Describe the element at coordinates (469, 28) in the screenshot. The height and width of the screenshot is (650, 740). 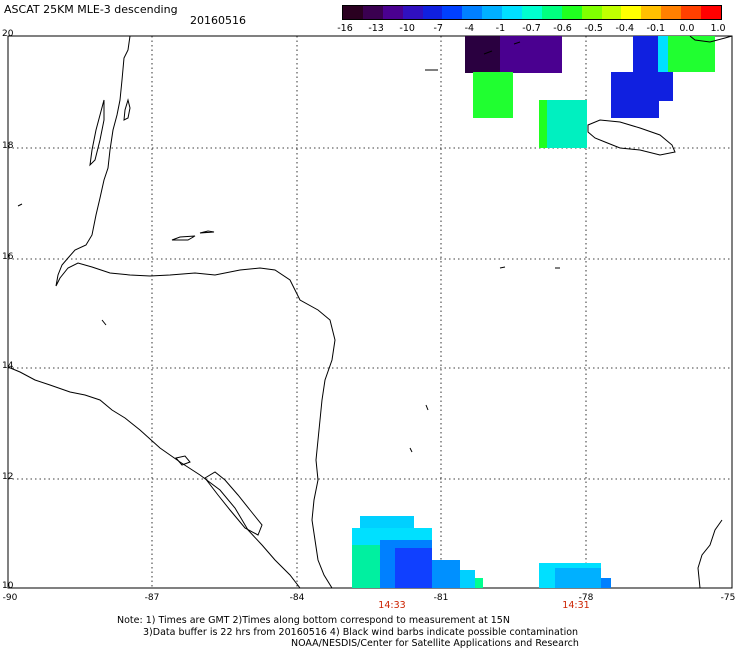
I see `colorbar-tick-label: -4` at that location.